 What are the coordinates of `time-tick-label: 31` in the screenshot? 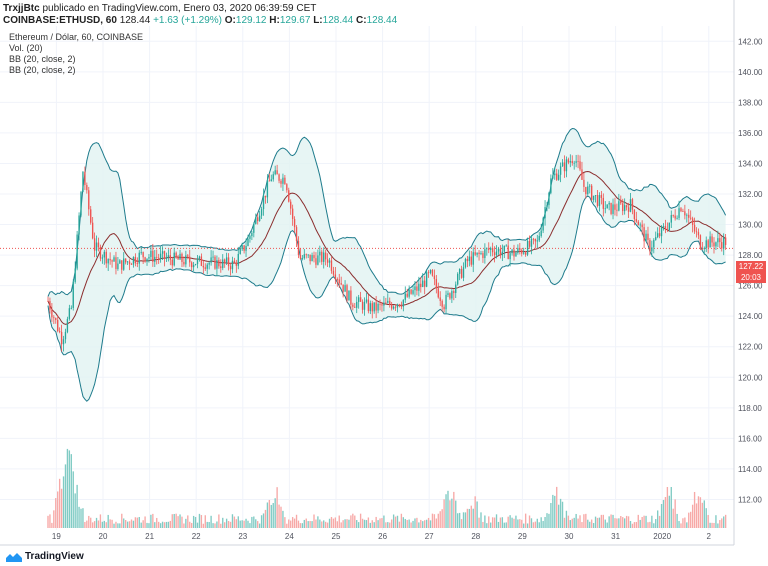 It's located at (615, 536).